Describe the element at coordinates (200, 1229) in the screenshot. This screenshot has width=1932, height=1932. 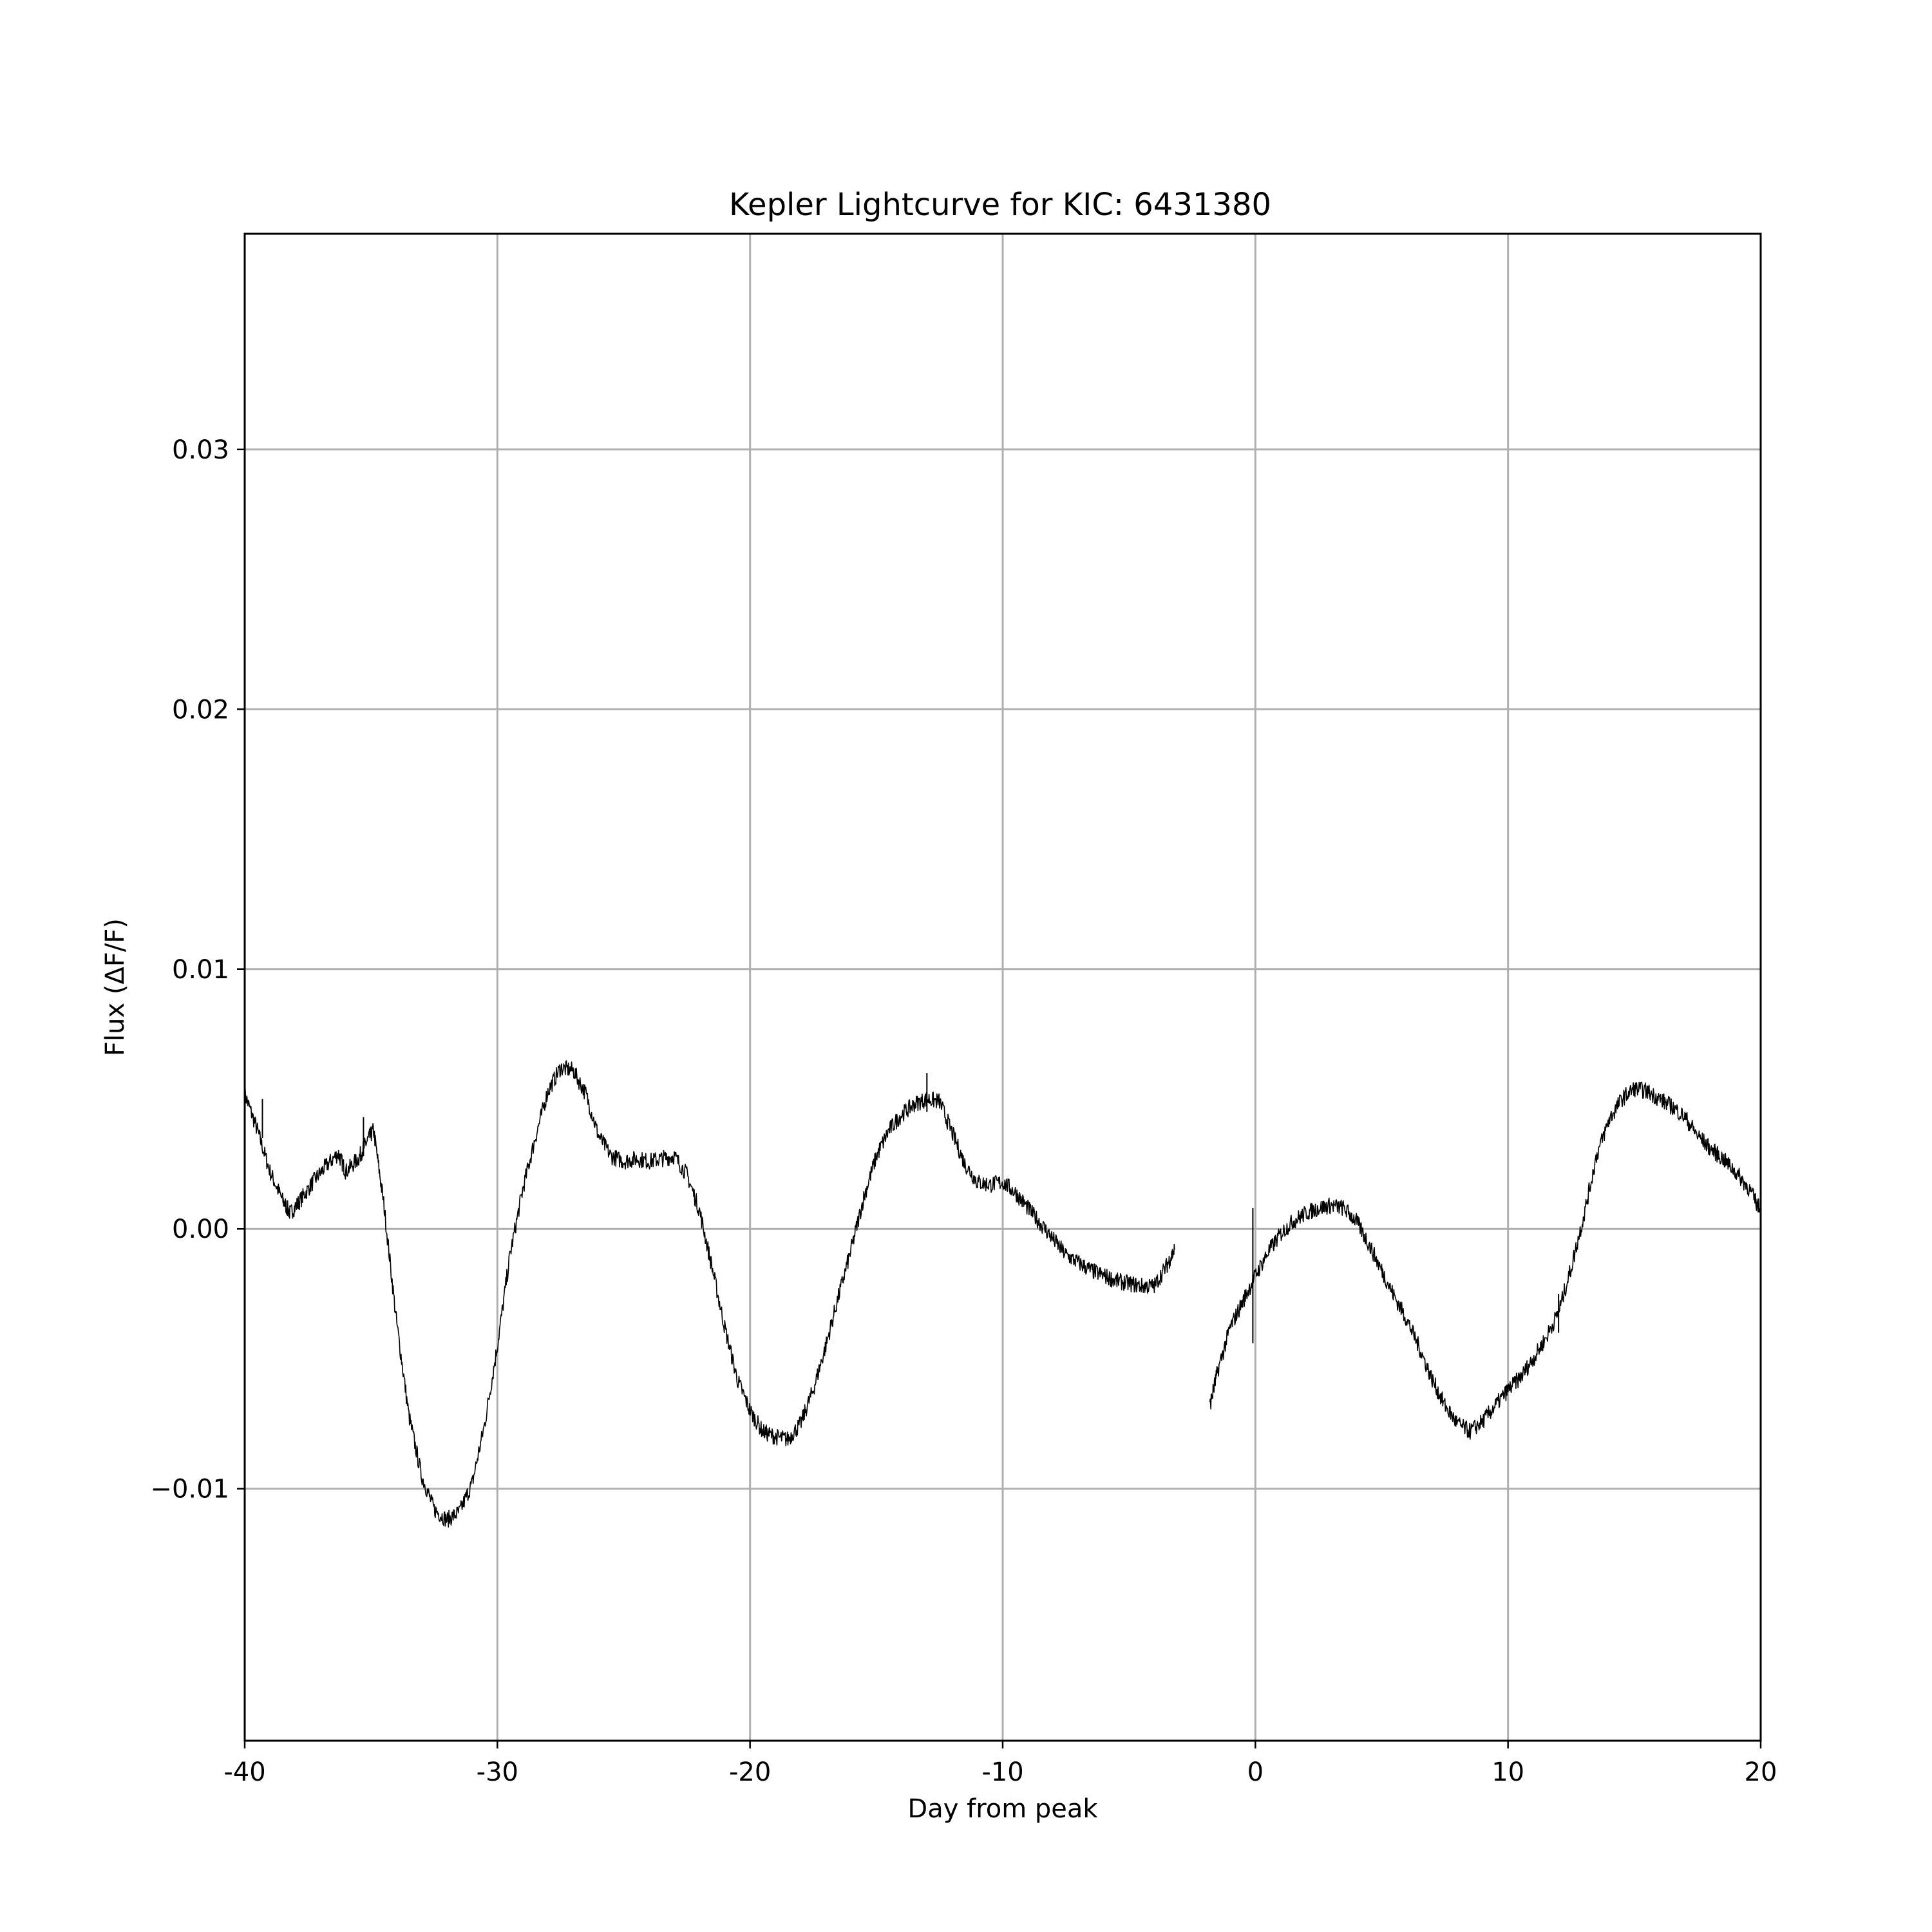
I see `y-tick-label: 0.00` at that location.